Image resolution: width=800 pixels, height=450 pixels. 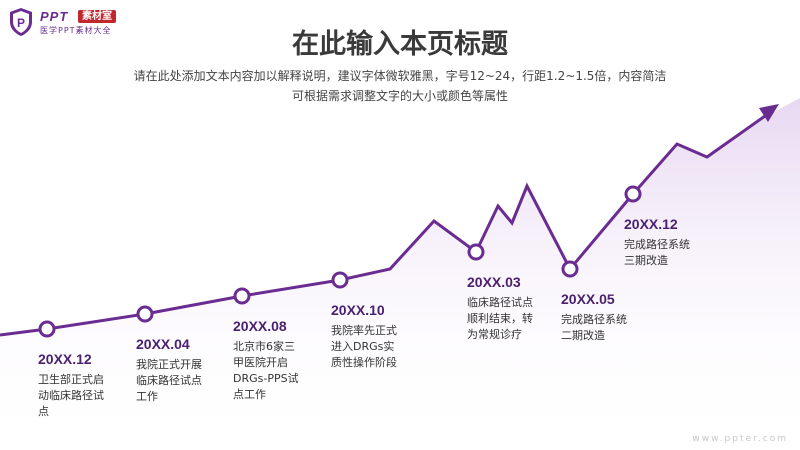 I want to click on milestone-4: 20XX.10 我院率先正式进入DRGs实质性操作阶段, so click(x=367, y=336).